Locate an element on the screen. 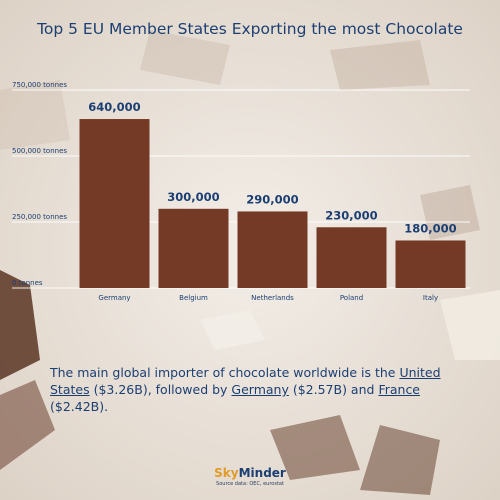 This screenshot has height=500, width=500. brand-name-suffix: Minder is located at coordinates (262, 473).